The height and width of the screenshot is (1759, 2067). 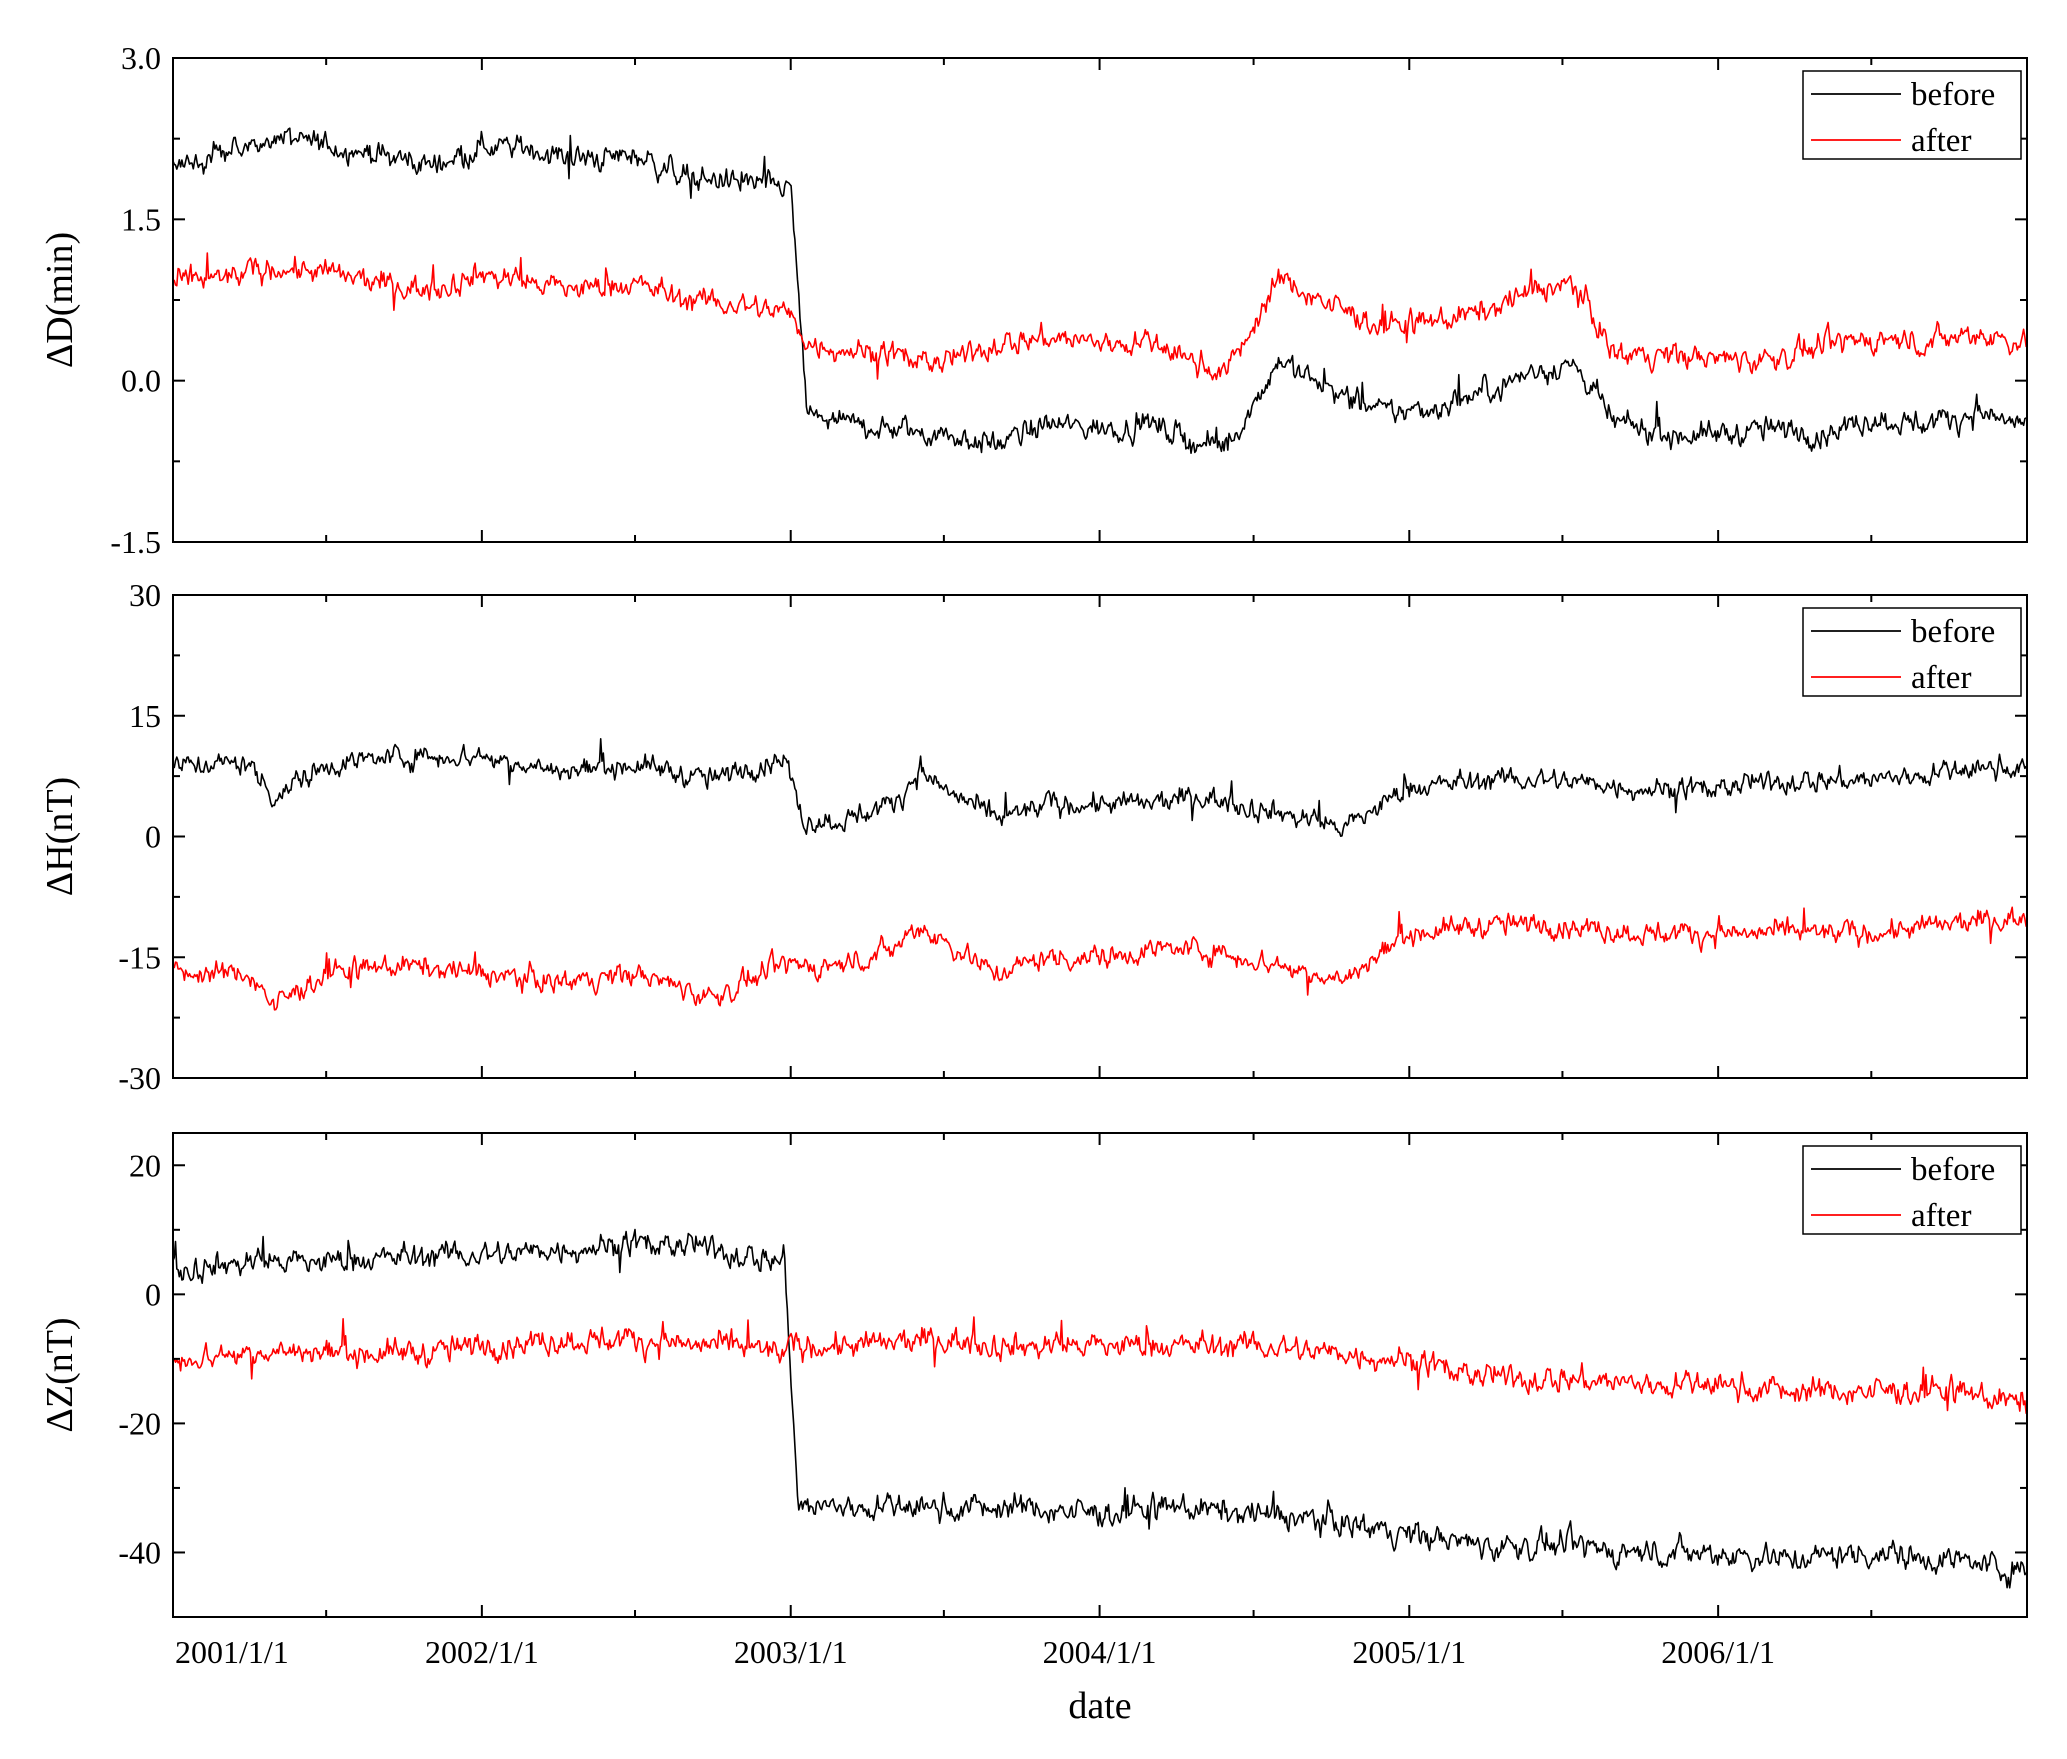 I want to click on y-axis-title: ΔZ(nT), so click(x=60, y=1374).